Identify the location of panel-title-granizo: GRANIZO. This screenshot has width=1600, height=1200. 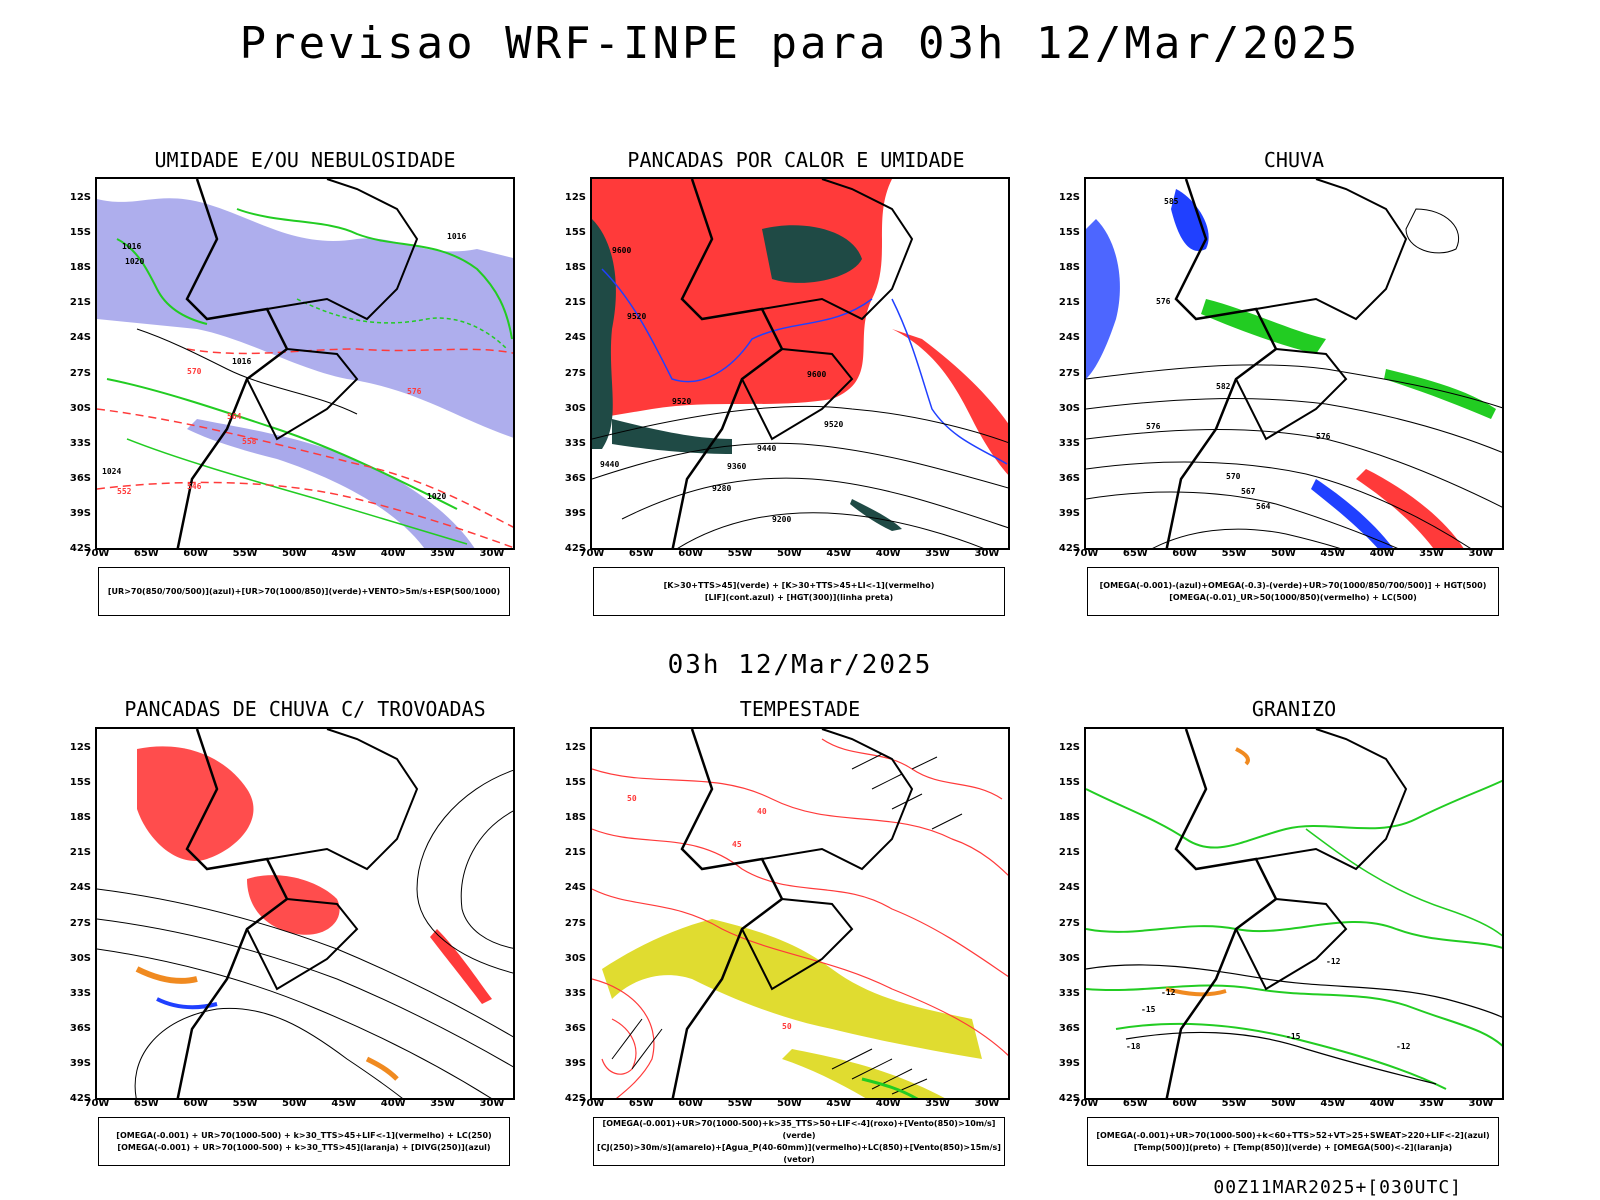
(1294, 709).